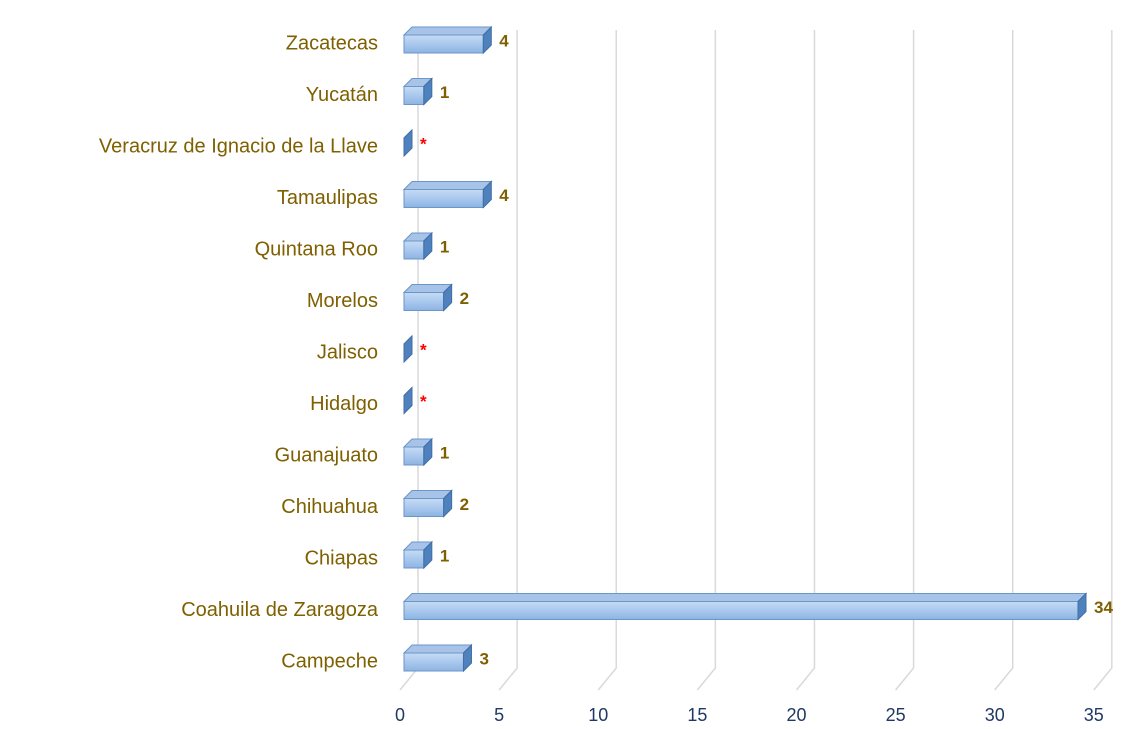 This screenshot has height=729, width=1121. I want to click on x-tick-label: 0, so click(400, 715).